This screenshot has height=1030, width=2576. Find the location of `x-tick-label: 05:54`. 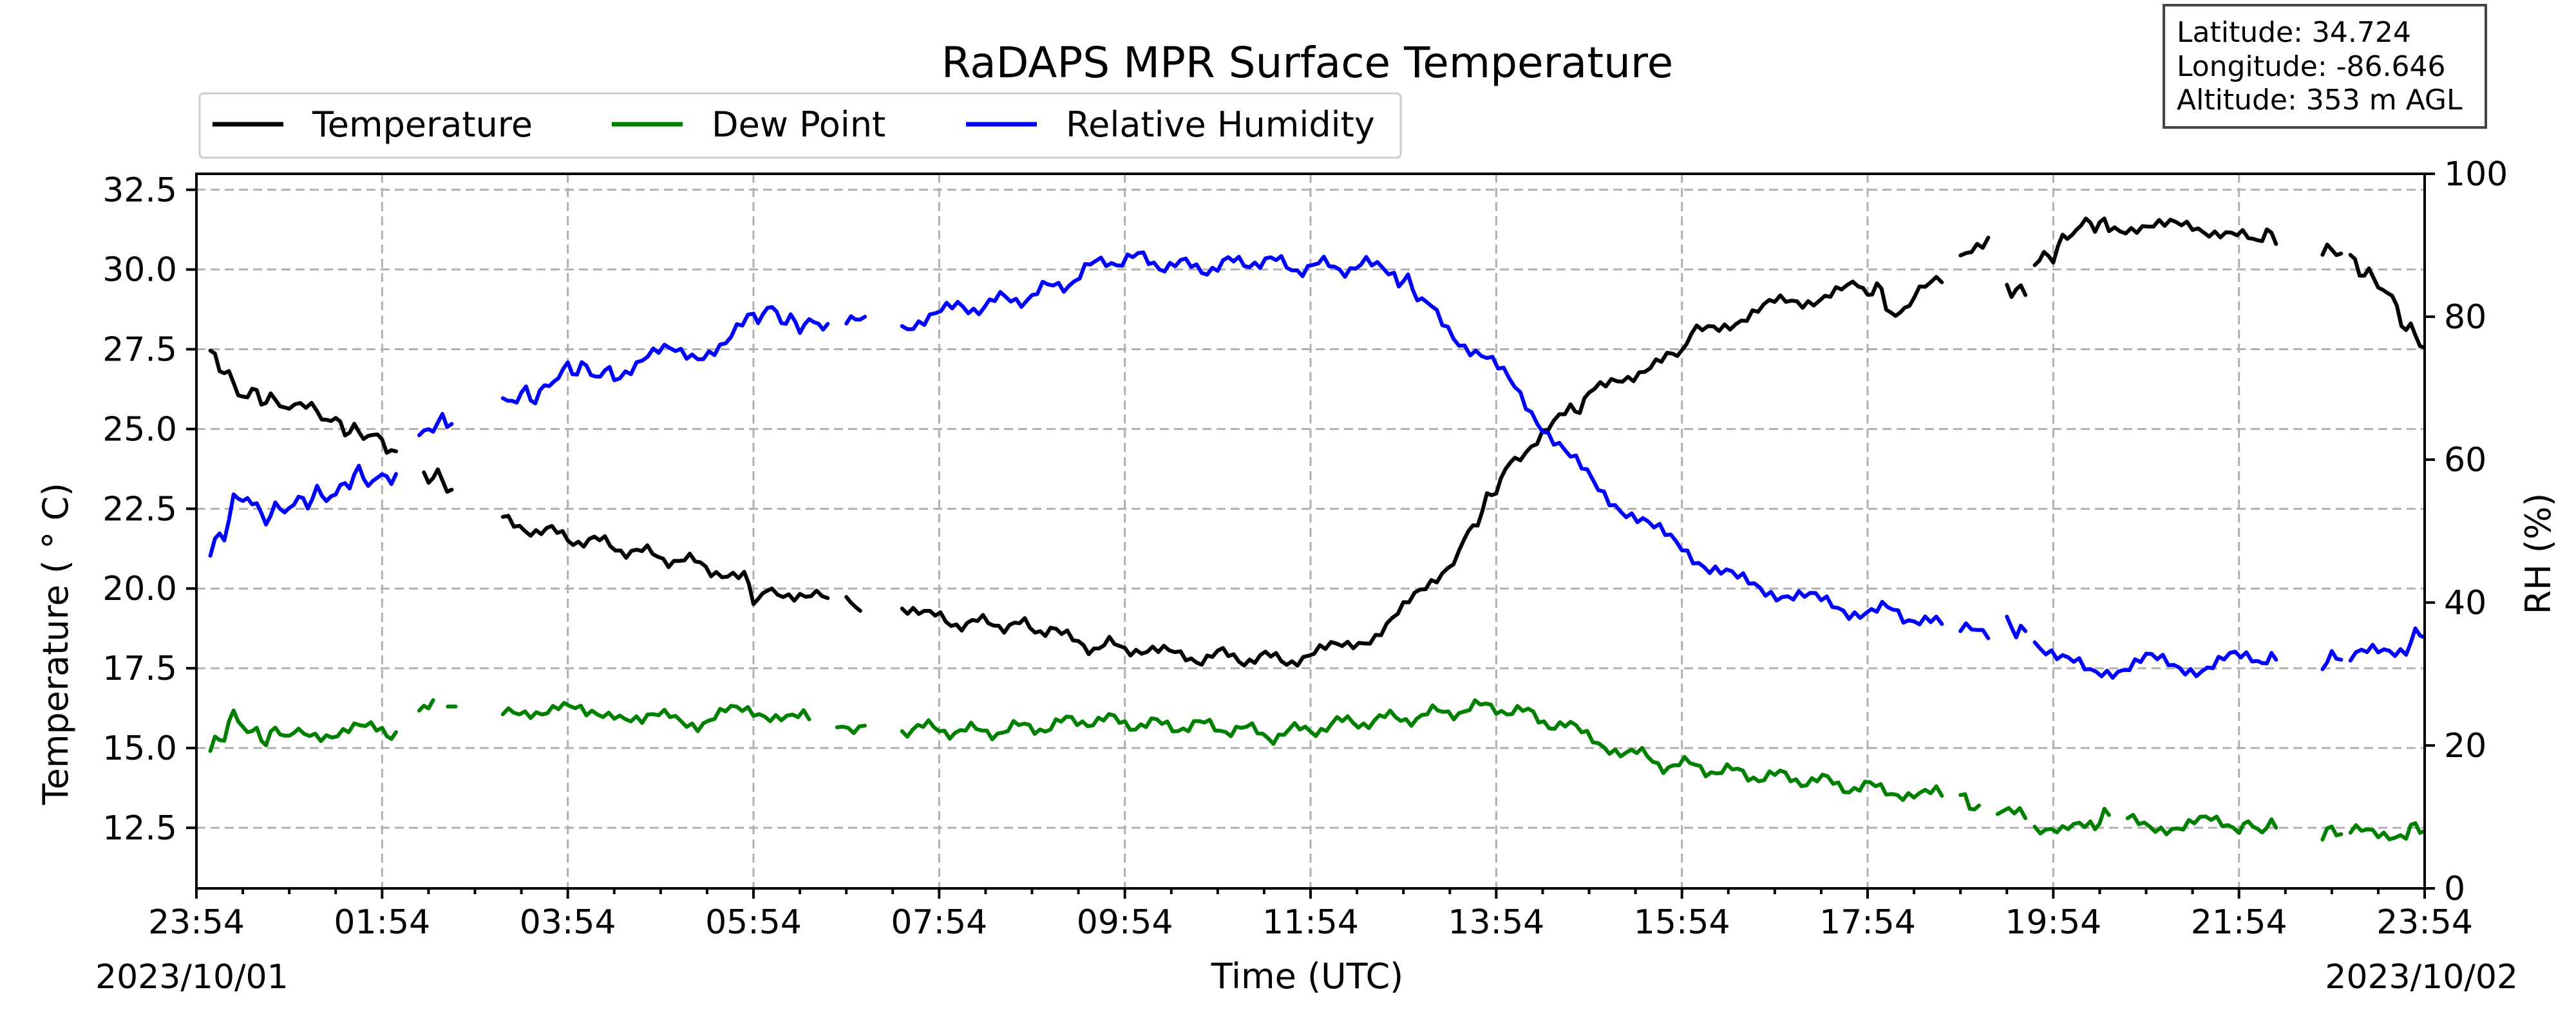

x-tick-label: 05:54 is located at coordinates (753, 922).